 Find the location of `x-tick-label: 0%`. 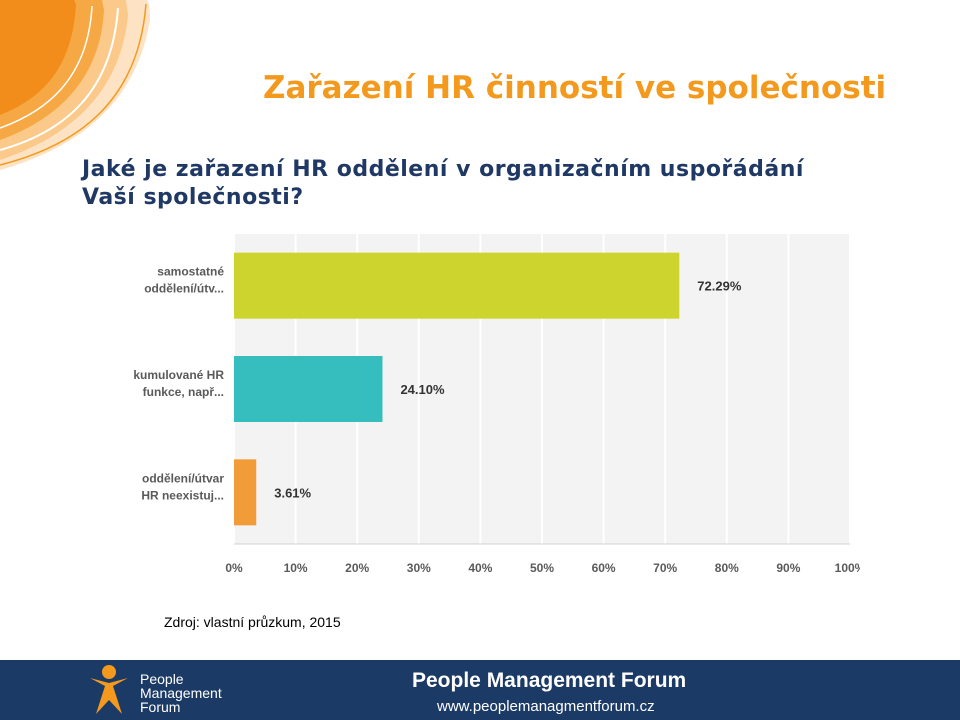

x-tick-label: 0% is located at coordinates (234, 568).